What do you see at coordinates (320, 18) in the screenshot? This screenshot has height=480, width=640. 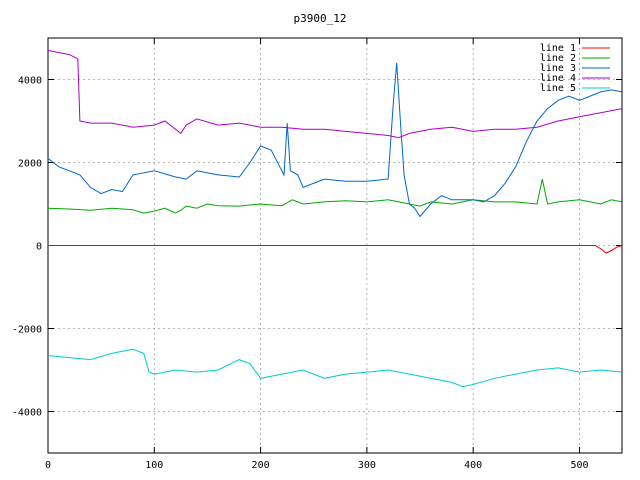 I see `chart-title: p3900_12` at bounding box center [320, 18].